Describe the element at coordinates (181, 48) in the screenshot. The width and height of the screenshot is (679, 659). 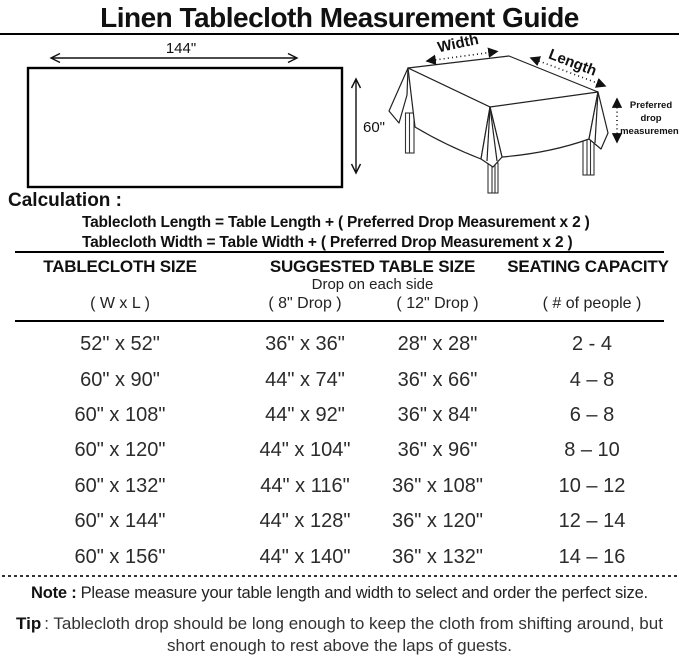
I see `width-dimension-label: 144"` at that location.